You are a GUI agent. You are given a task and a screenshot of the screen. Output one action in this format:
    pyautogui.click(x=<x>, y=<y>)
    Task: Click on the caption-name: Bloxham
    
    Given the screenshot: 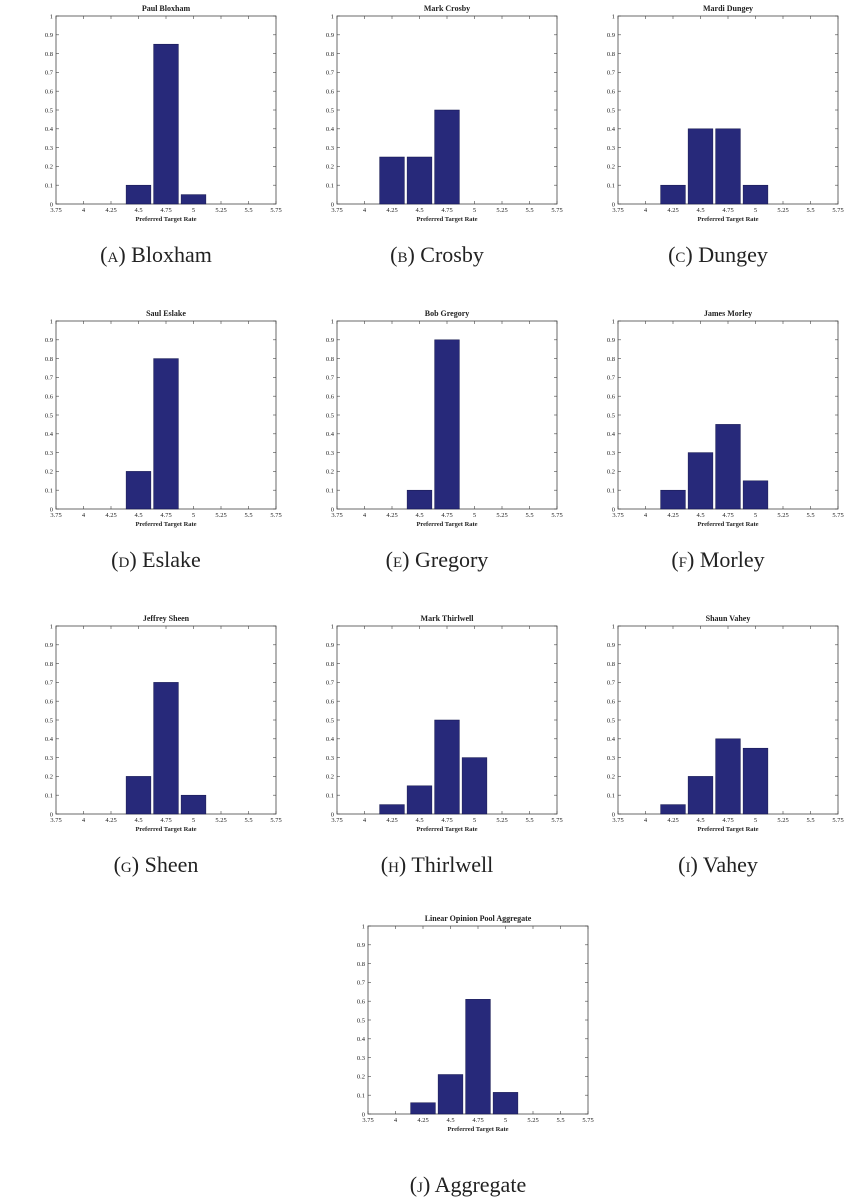 What is the action you would take?
    pyautogui.click(x=168, y=254)
    